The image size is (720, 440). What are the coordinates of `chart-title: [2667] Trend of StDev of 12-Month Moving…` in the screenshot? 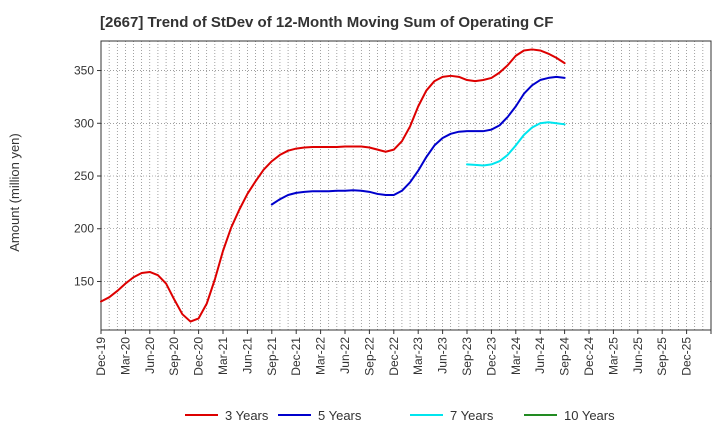 It's located at (327, 22).